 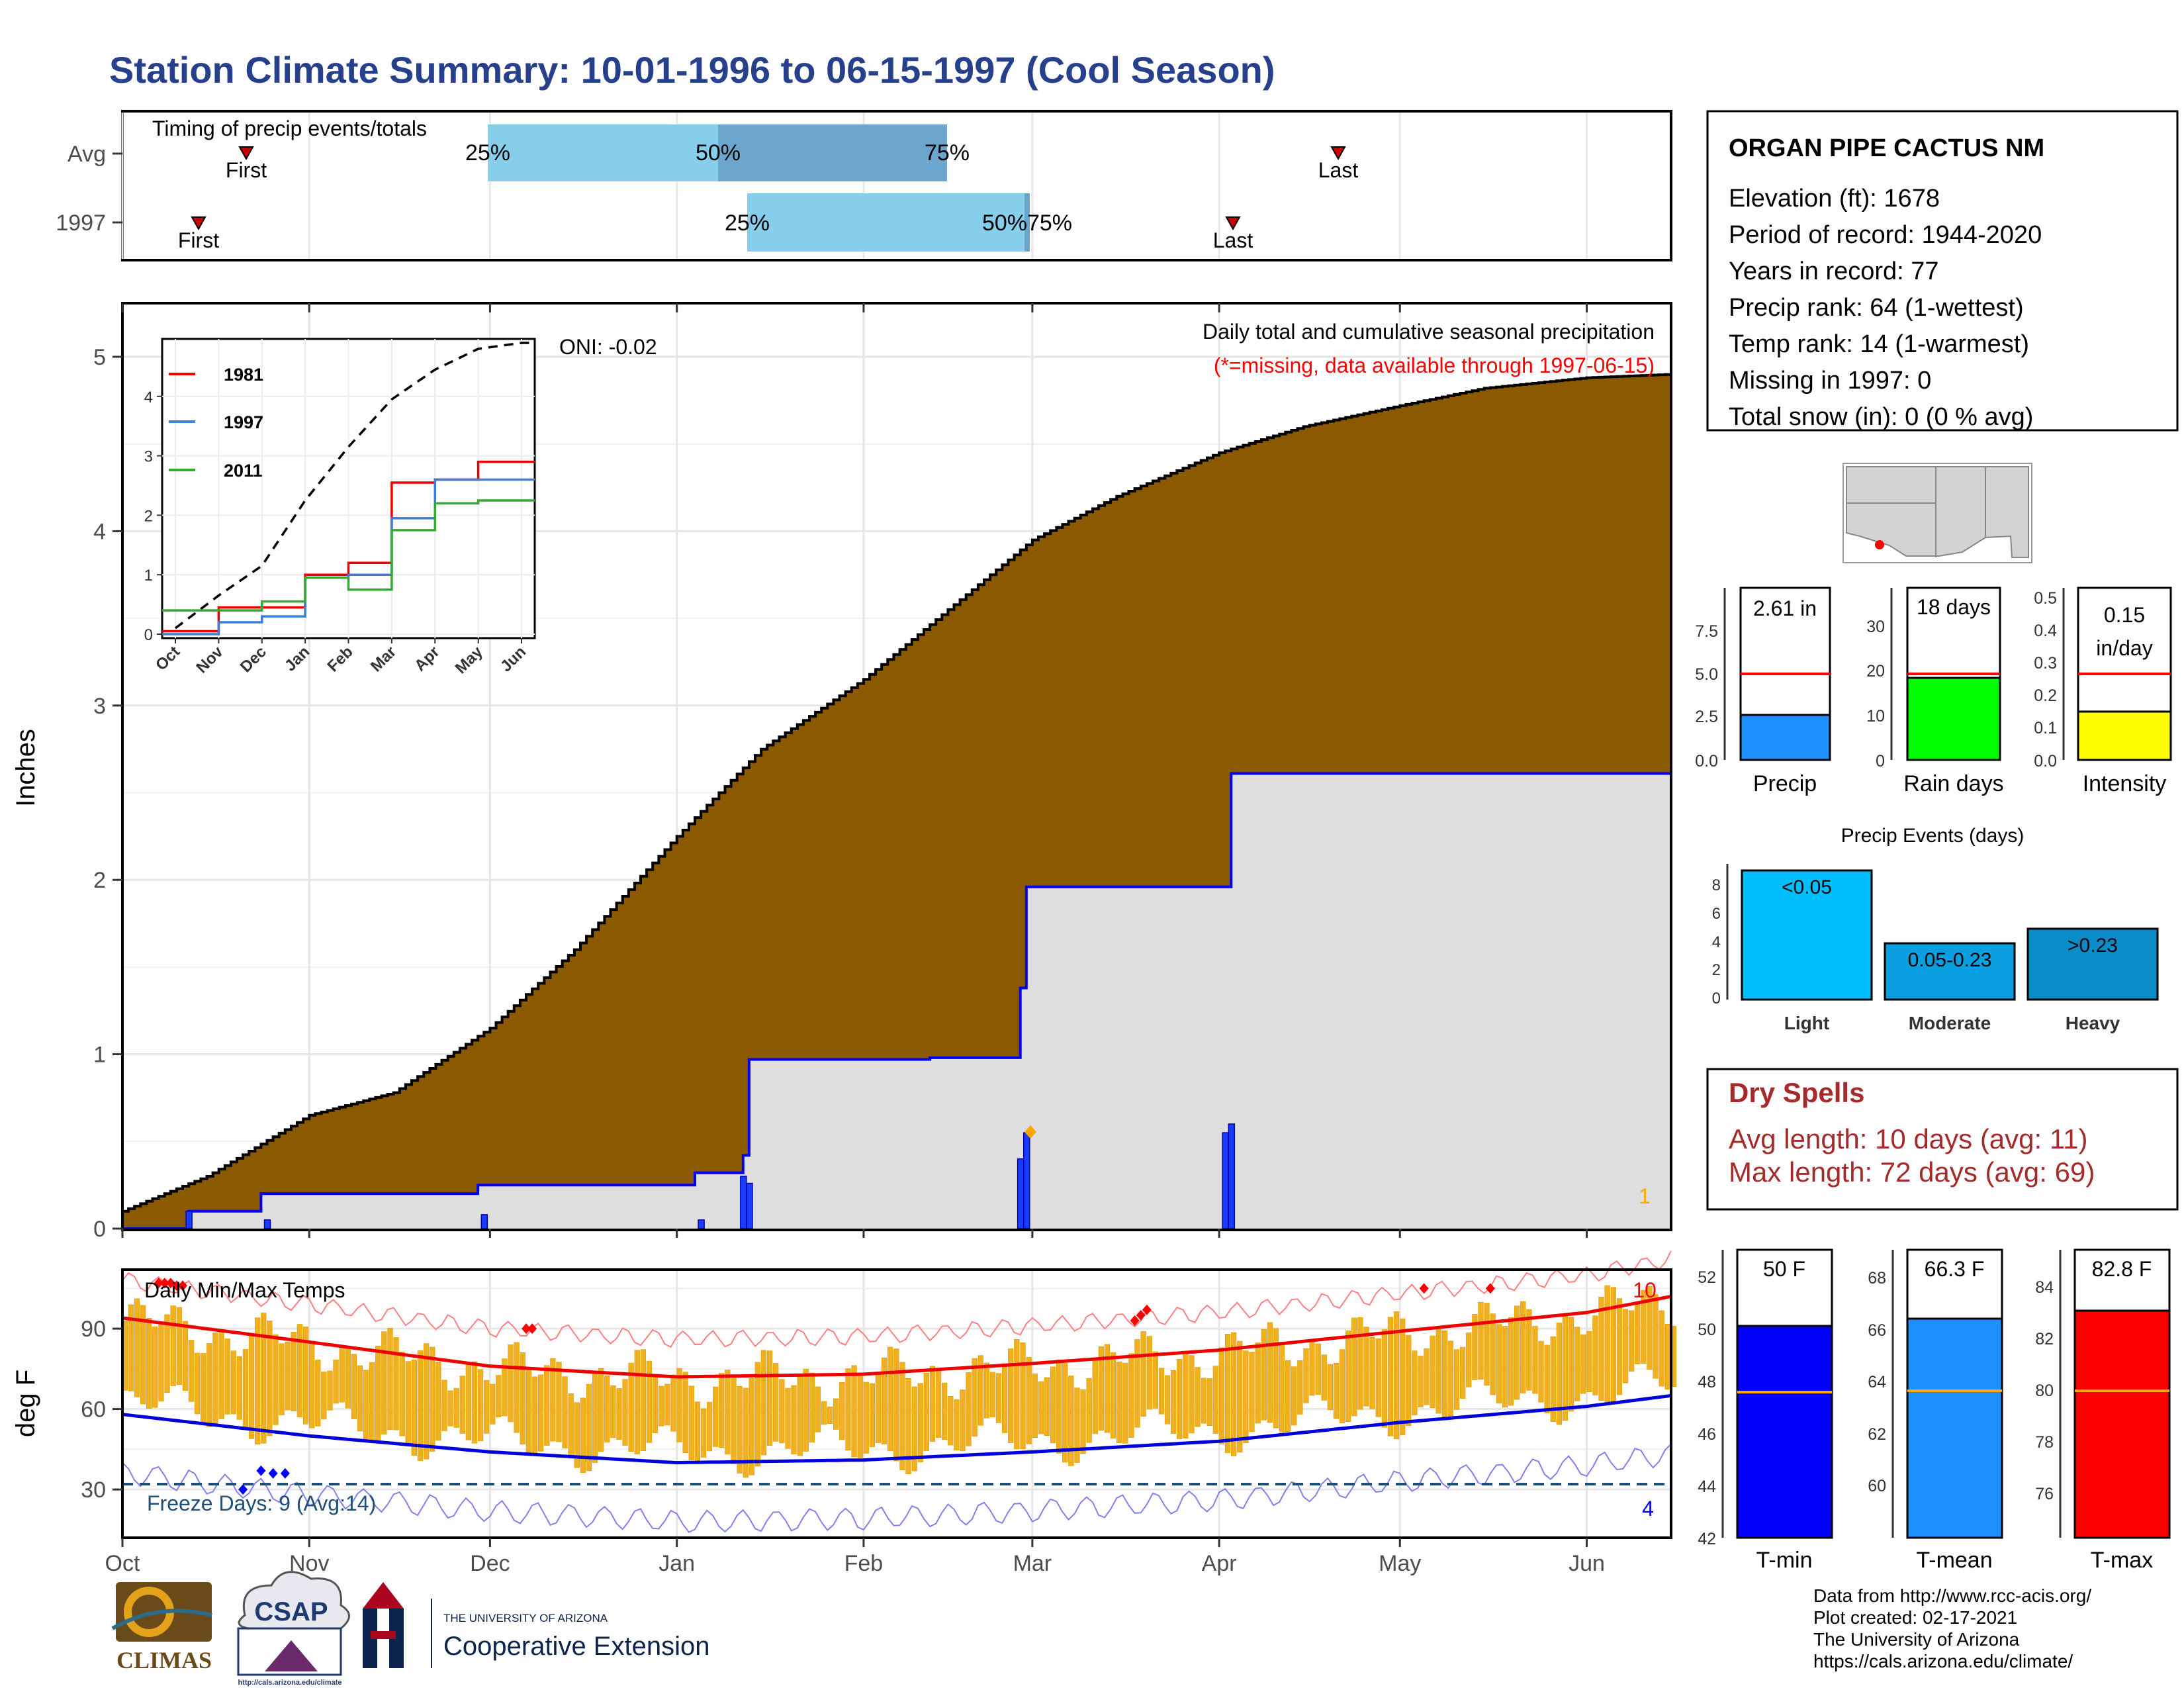 I want to click on climas-logo-text: CLIMAS, so click(x=164, y=1660).